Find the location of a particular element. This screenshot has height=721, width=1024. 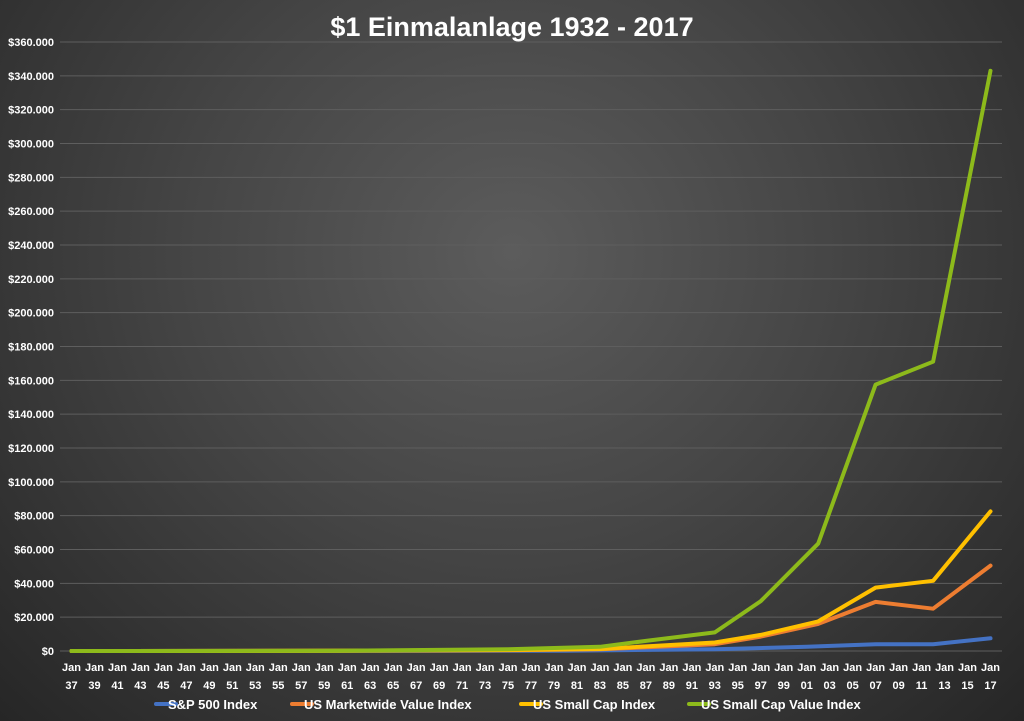

x-tick-label: 43 is located at coordinates (140, 686).